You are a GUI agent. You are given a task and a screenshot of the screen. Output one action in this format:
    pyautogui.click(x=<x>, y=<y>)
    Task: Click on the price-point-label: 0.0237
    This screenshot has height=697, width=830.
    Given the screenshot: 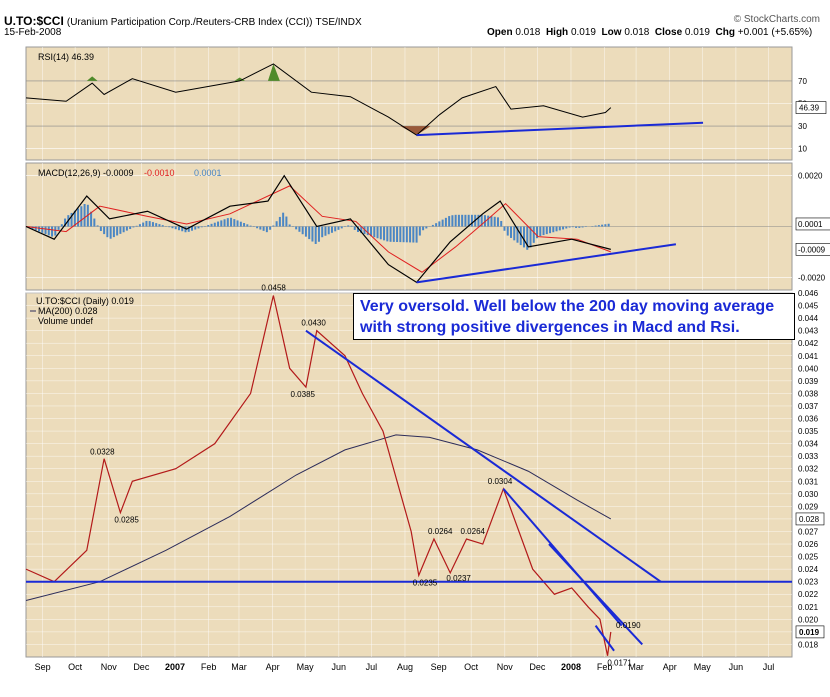 What is the action you would take?
    pyautogui.click(x=458, y=578)
    